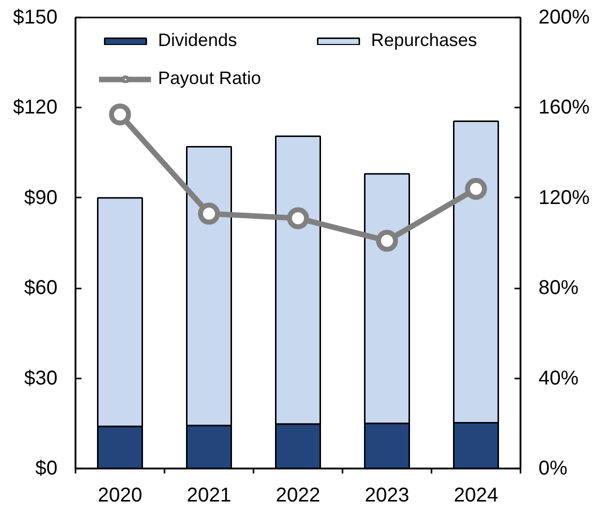 The width and height of the screenshot is (595, 505). Describe the element at coordinates (120, 494) in the screenshot. I see `x-tick-label: 2020` at that location.